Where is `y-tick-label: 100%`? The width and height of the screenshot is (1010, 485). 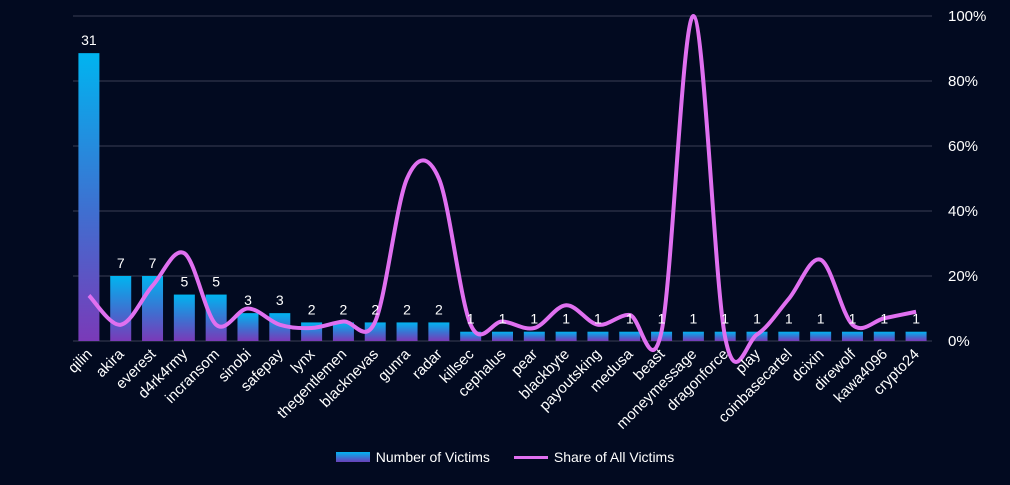
y-tick-label: 100% is located at coordinates (967, 16).